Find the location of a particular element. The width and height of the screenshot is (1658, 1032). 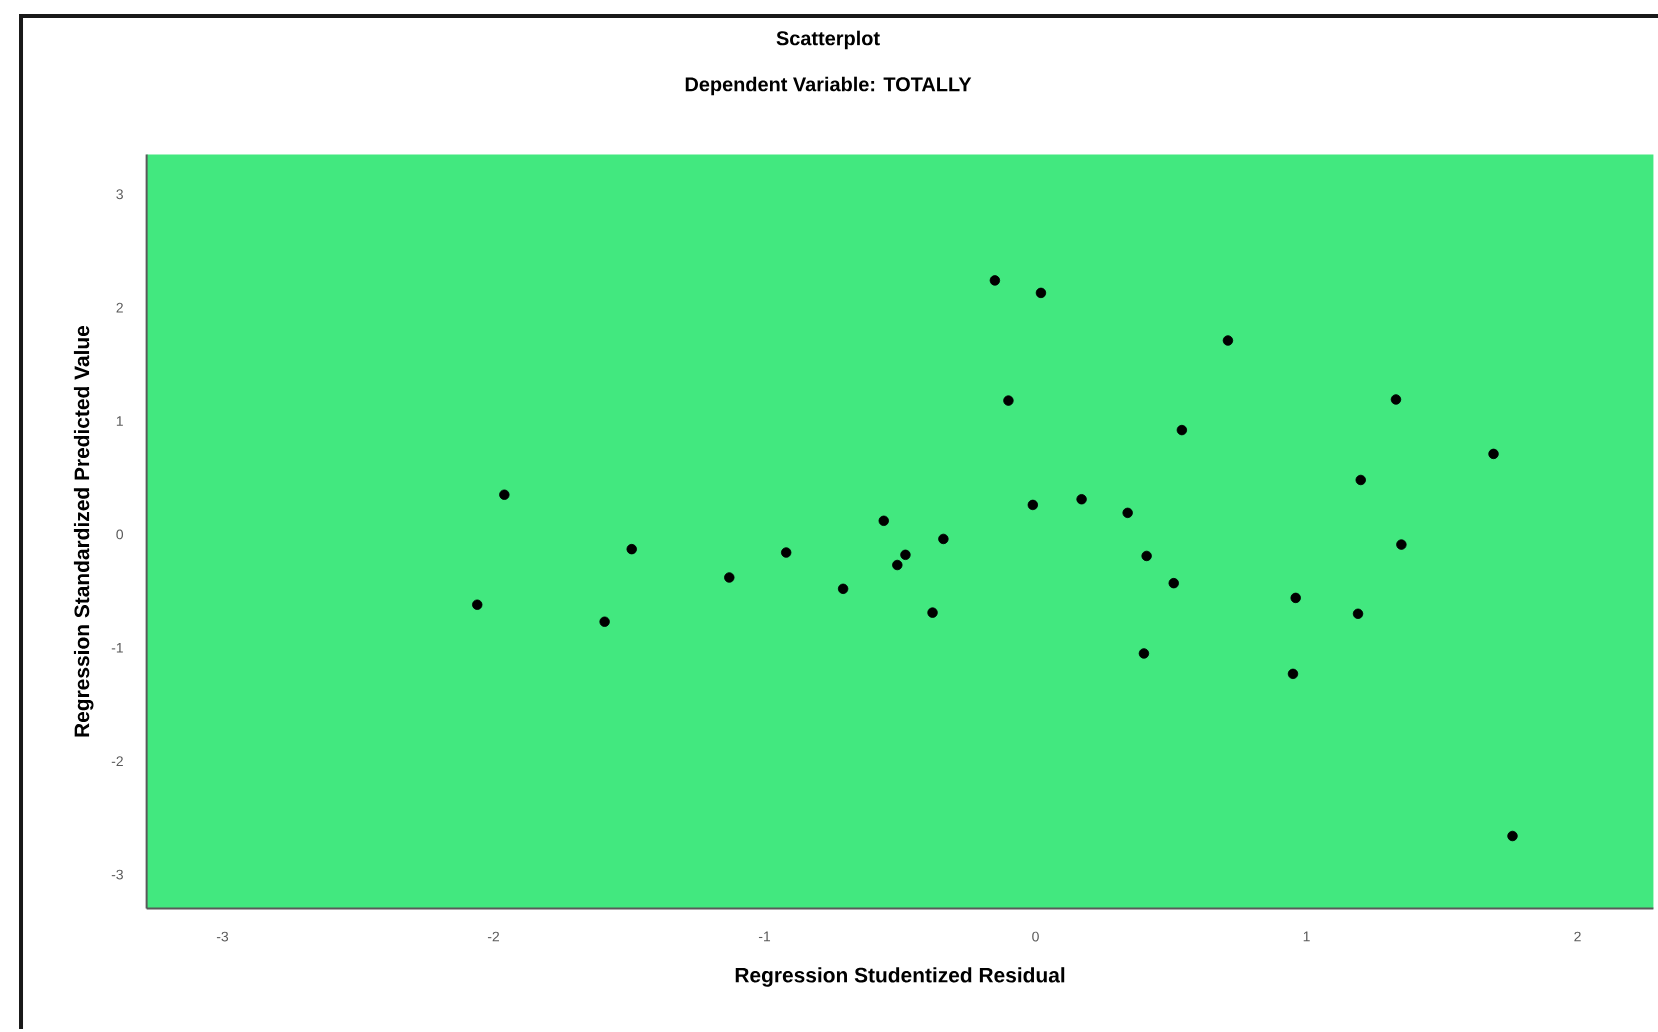

y-axis-title: Regression Standardized Predicted Value is located at coordinates (83, 531).